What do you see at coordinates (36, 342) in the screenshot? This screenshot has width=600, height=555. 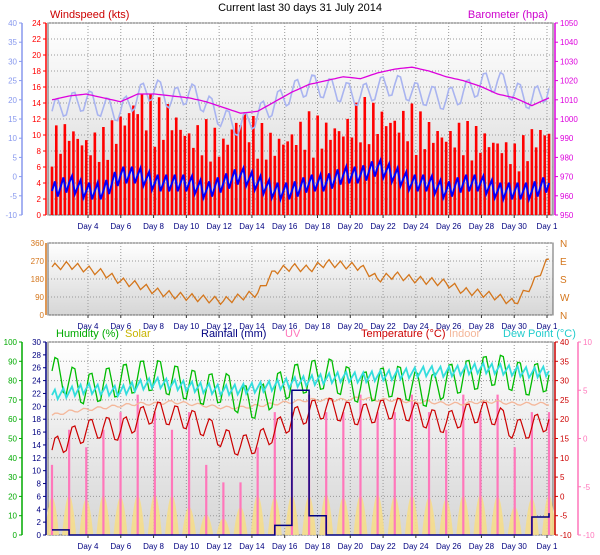 I see `rain-axis-tick-label: 30` at bounding box center [36, 342].